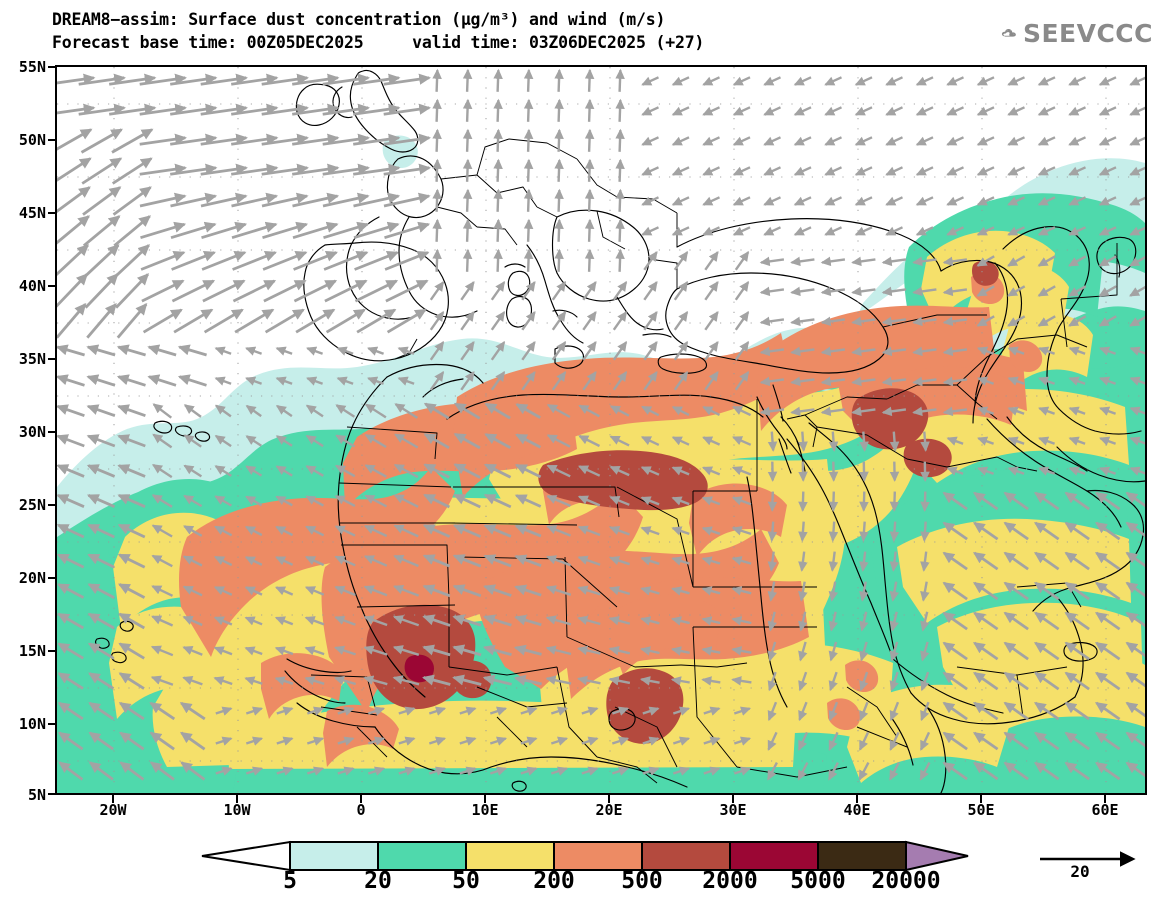 Image resolution: width=1165 pixels, height=907 pixels. Describe the element at coordinates (36, 795) in the screenshot. I see `y-tick-5N: 5N` at that location.